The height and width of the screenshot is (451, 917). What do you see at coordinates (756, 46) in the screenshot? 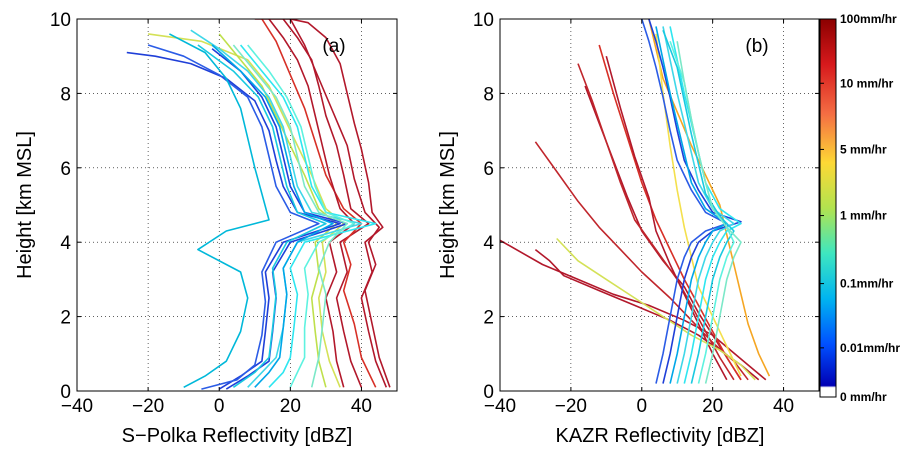
I see `panel-label-b: (b)` at bounding box center [756, 46].